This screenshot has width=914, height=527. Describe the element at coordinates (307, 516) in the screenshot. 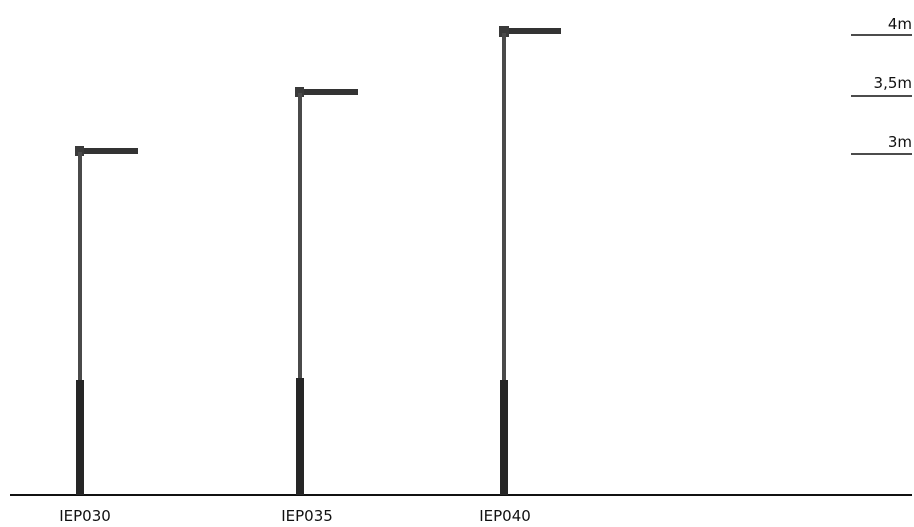

I see `pole-model-label: IEP035` at that location.